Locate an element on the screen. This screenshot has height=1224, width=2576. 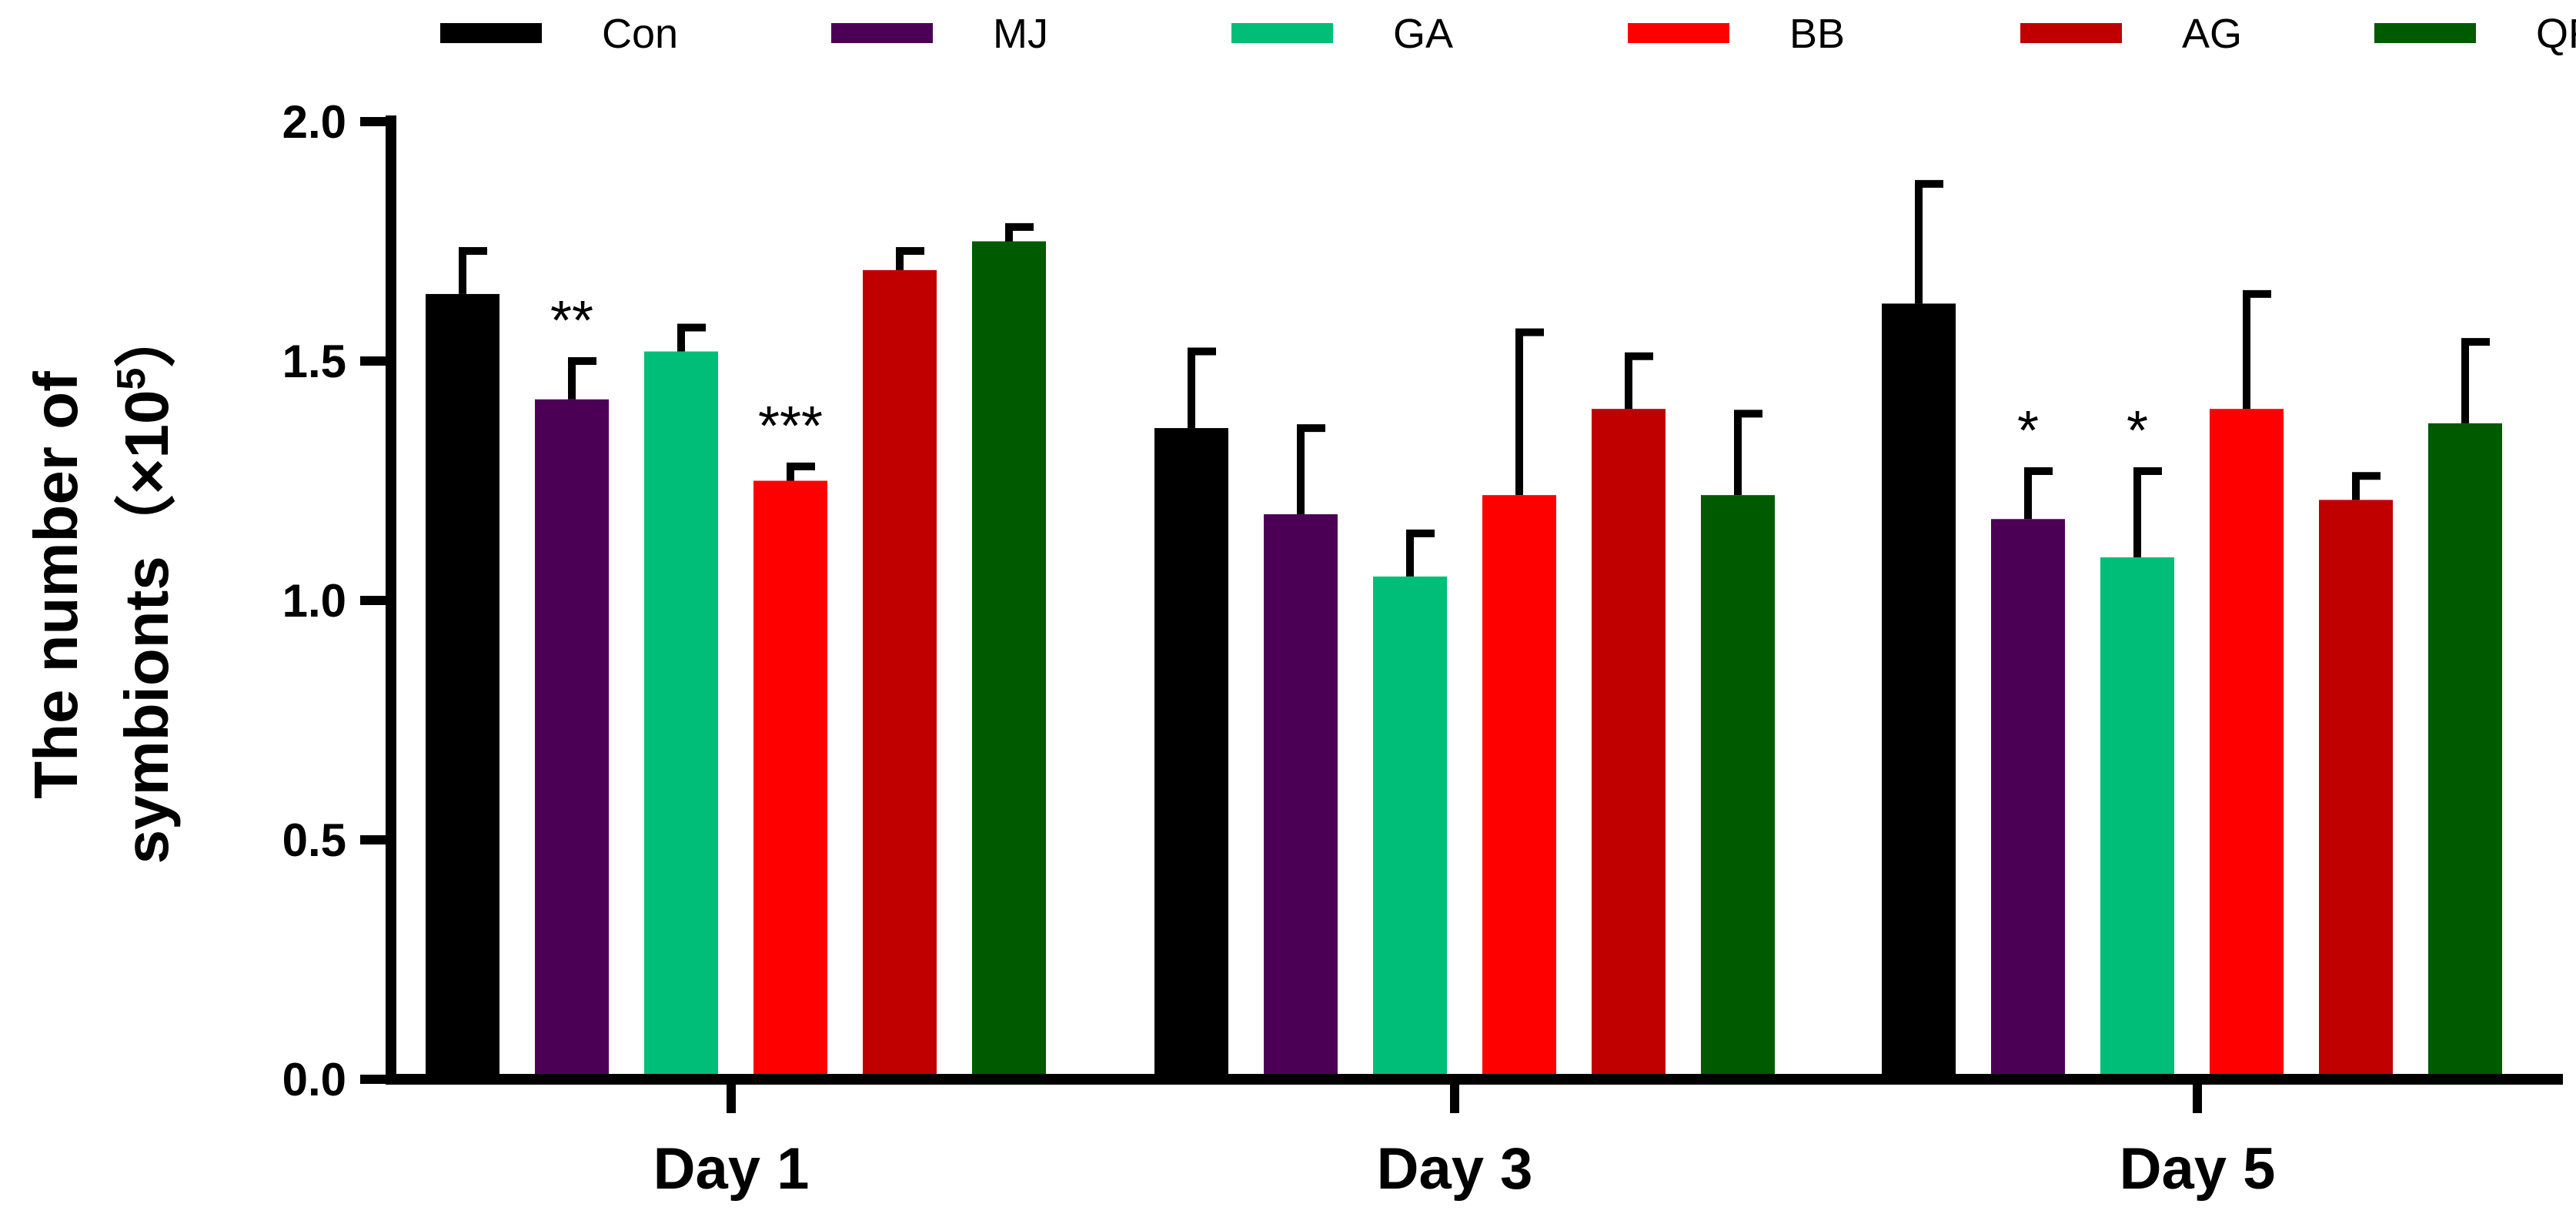
y-axis-label-line2: symbionts（×105） is located at coordinates (145, 585).